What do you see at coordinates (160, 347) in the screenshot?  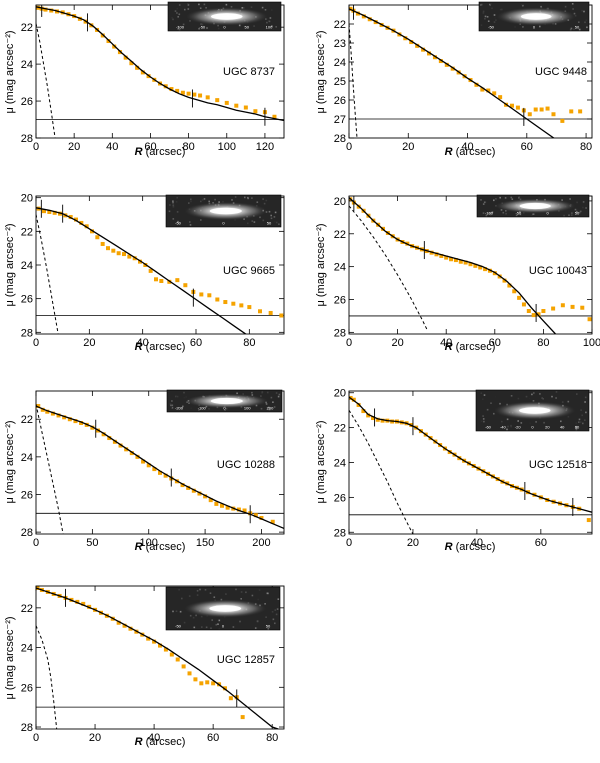 I see `x-axis-label: R (arcsec)` at bounding box center [160, 347].